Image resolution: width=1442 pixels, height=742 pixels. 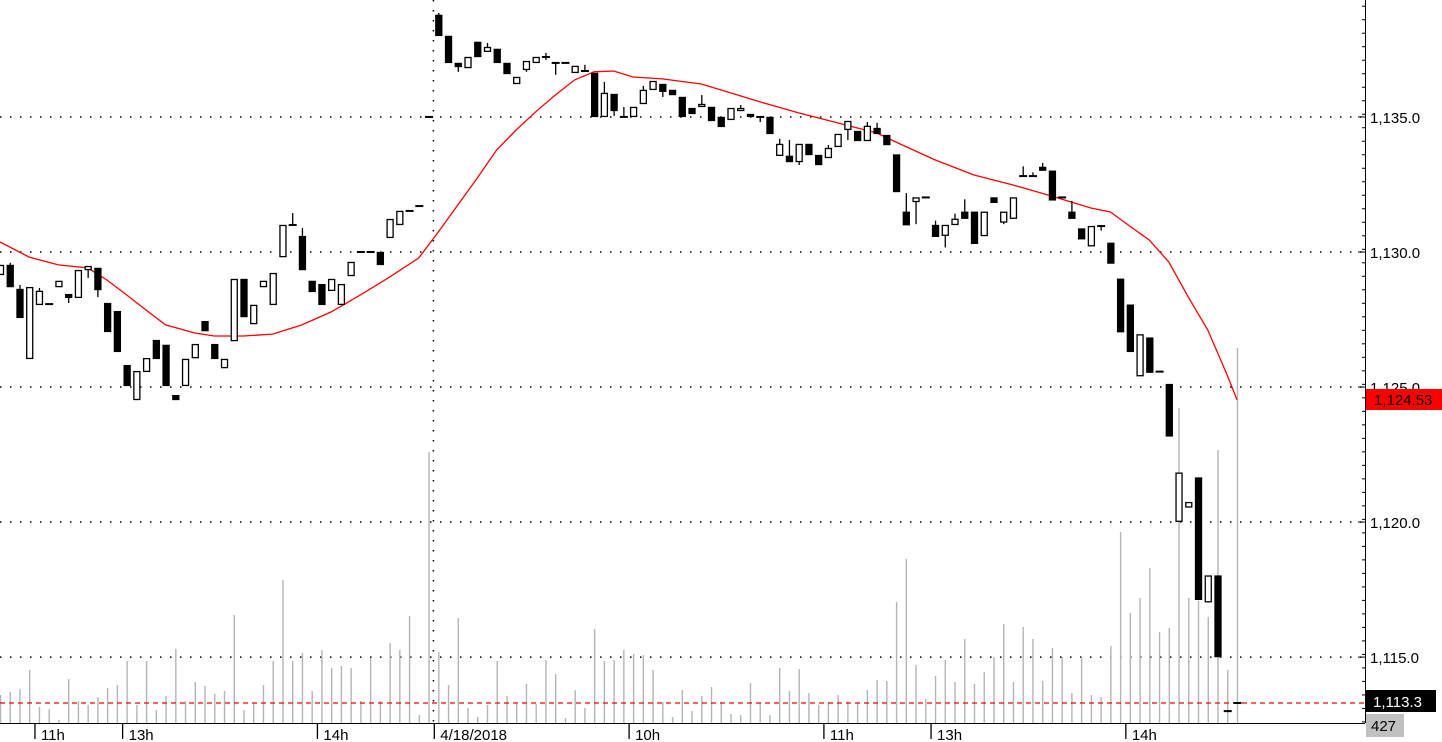 What do you see at coordinates (1404, 399) in the screenshot?
I see `ma-value-badge: 1,124.53` at bounding box center [1404, 399].